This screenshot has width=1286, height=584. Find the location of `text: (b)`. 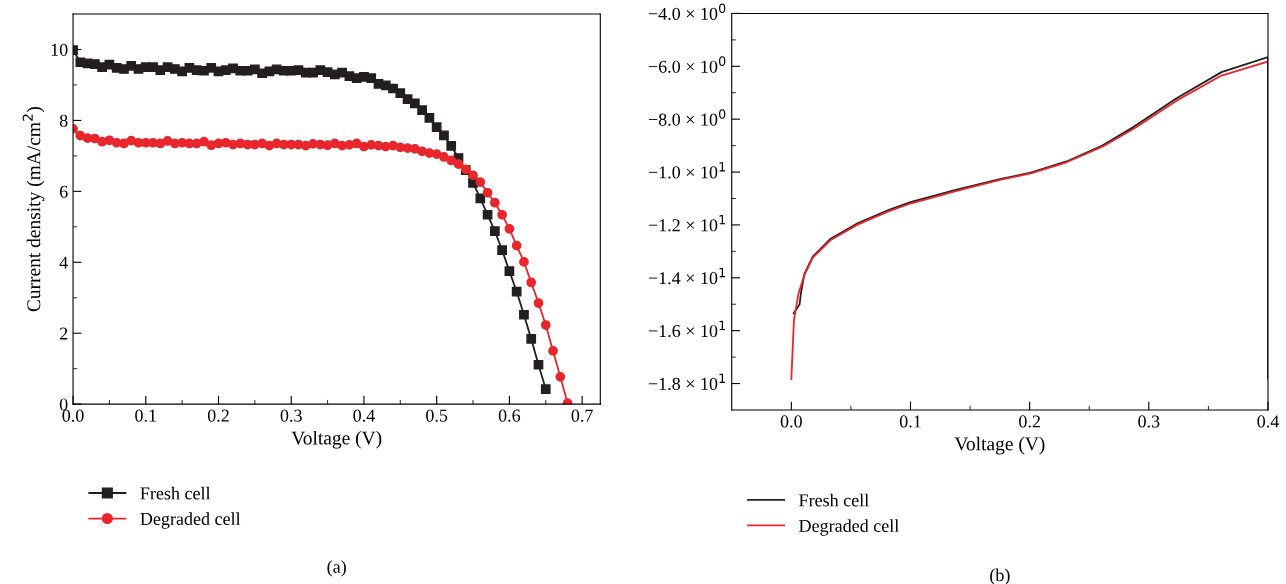

text: (b) is located at coordinates (1000, 576).